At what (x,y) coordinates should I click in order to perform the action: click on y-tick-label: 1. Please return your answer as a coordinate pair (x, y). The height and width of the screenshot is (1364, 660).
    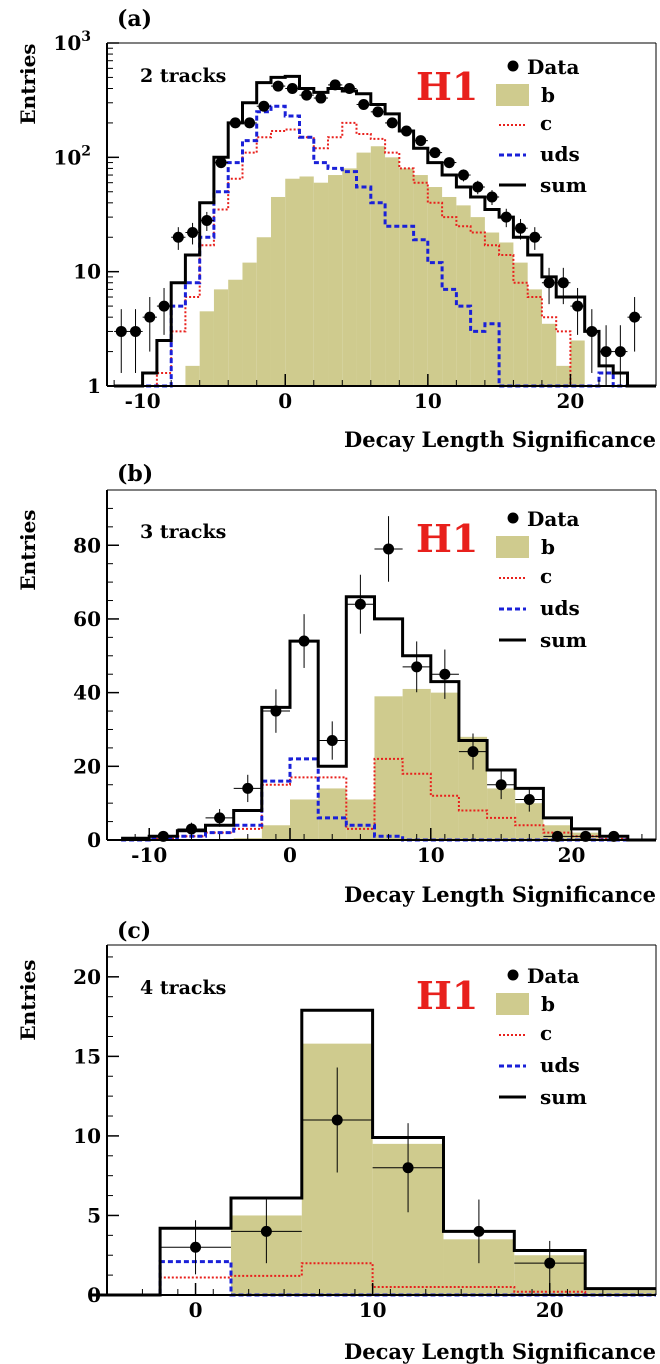
    Looking at the image, I should click on (94, 386).